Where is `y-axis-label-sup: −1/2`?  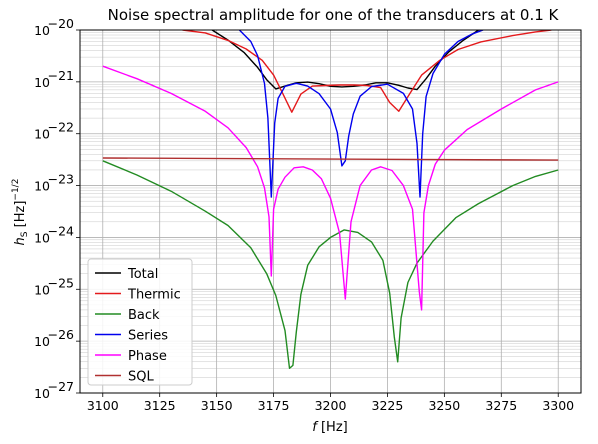 y-axis-label-sup: −1/2 is located at coordinates (16, 190).